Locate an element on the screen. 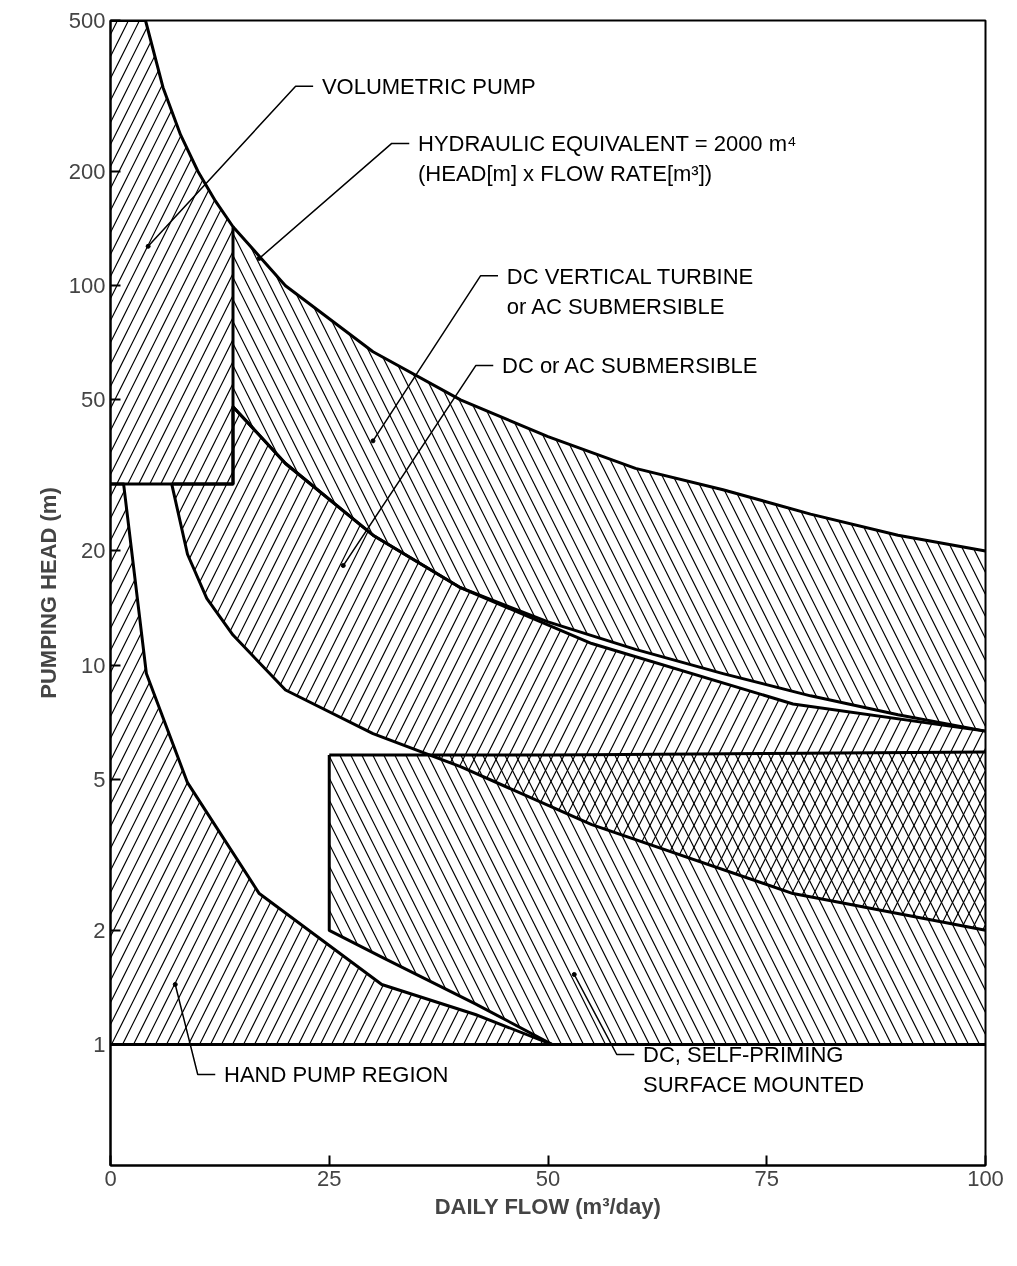  y-tick-label: 100 is located at coordinates (87, 286).